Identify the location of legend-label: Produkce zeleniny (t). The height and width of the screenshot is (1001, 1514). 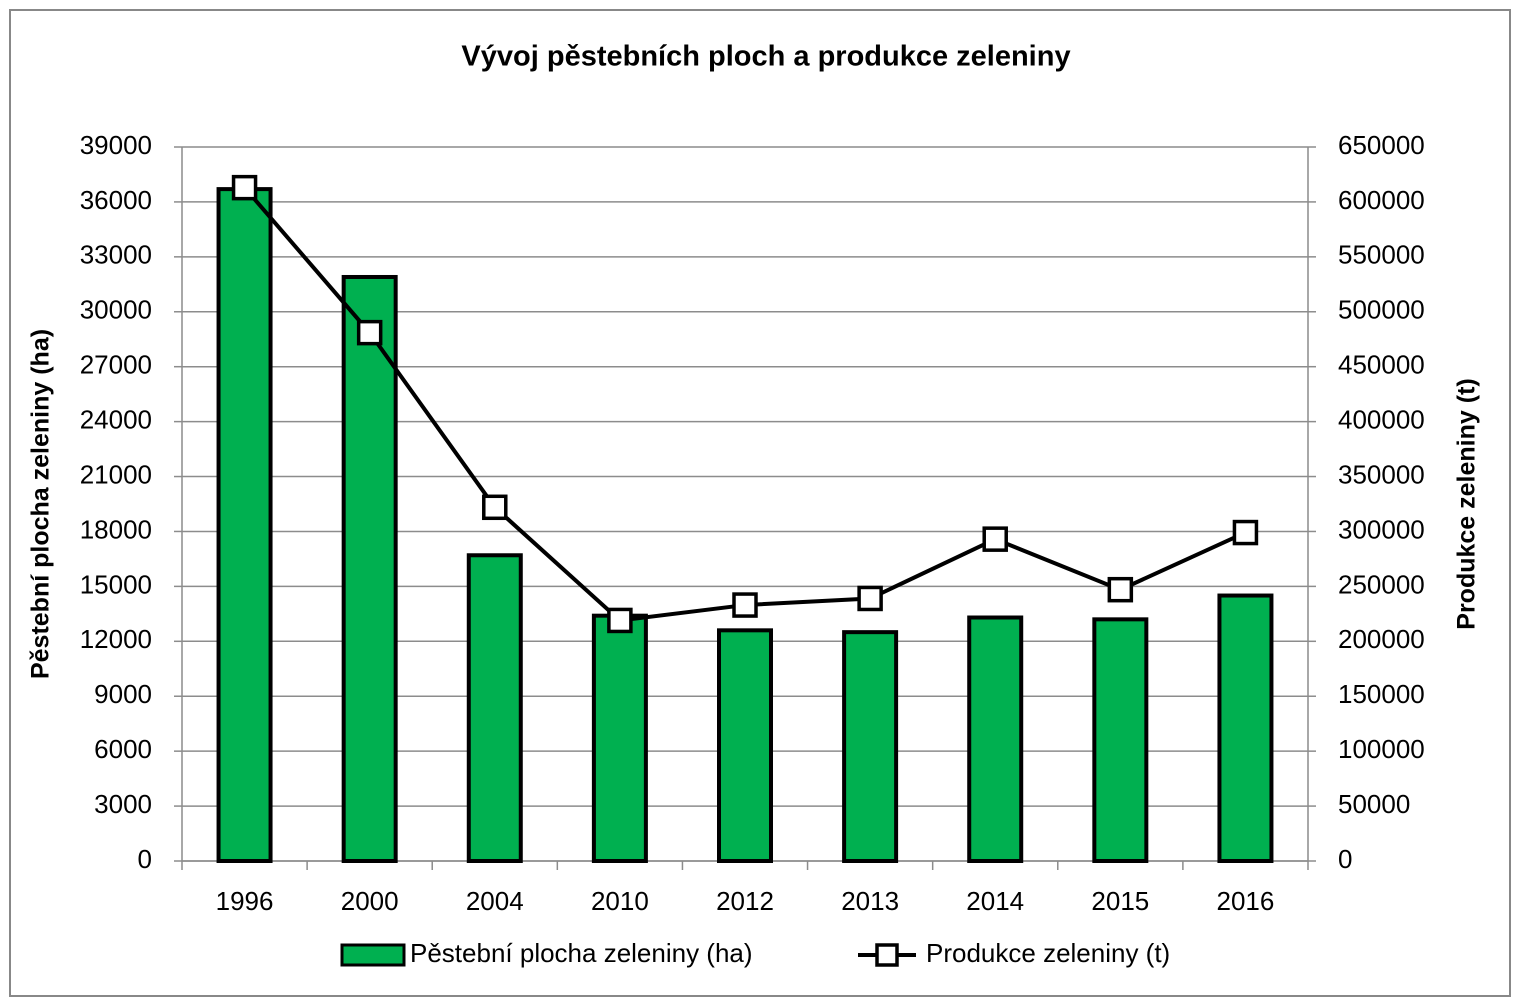
(1048, 953).